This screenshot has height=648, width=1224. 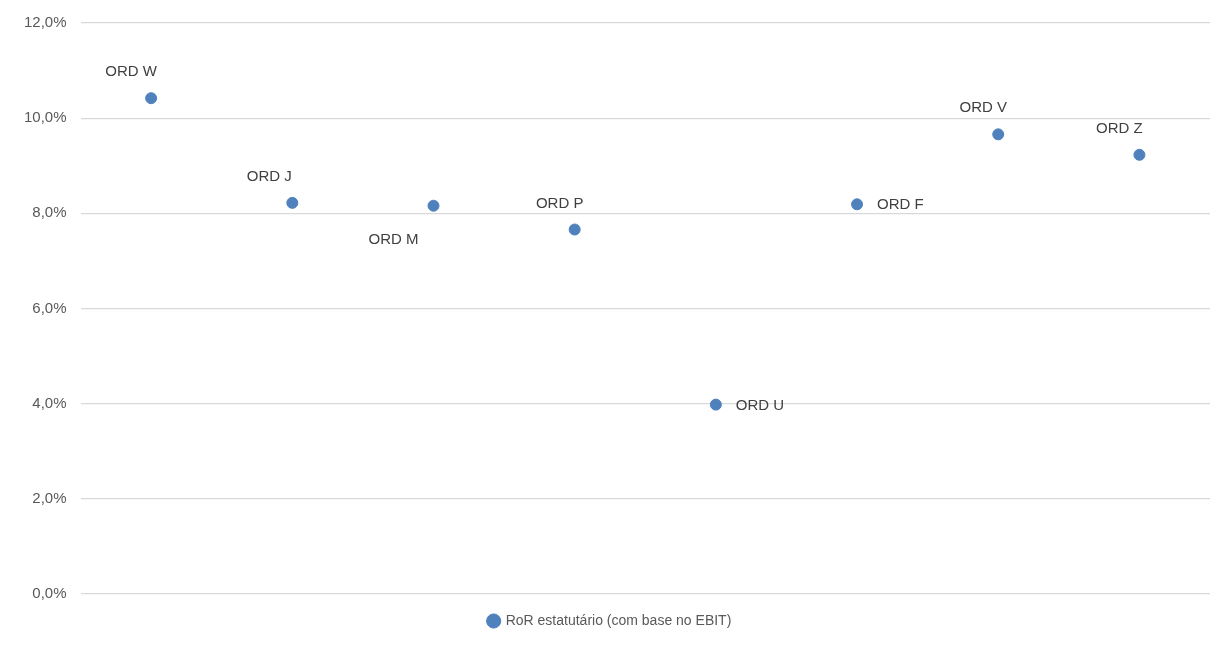 What do you see at coordinates (760, 404) in the screenshot?
I see `data-label: ORD U` at bounding box center [760, 404].